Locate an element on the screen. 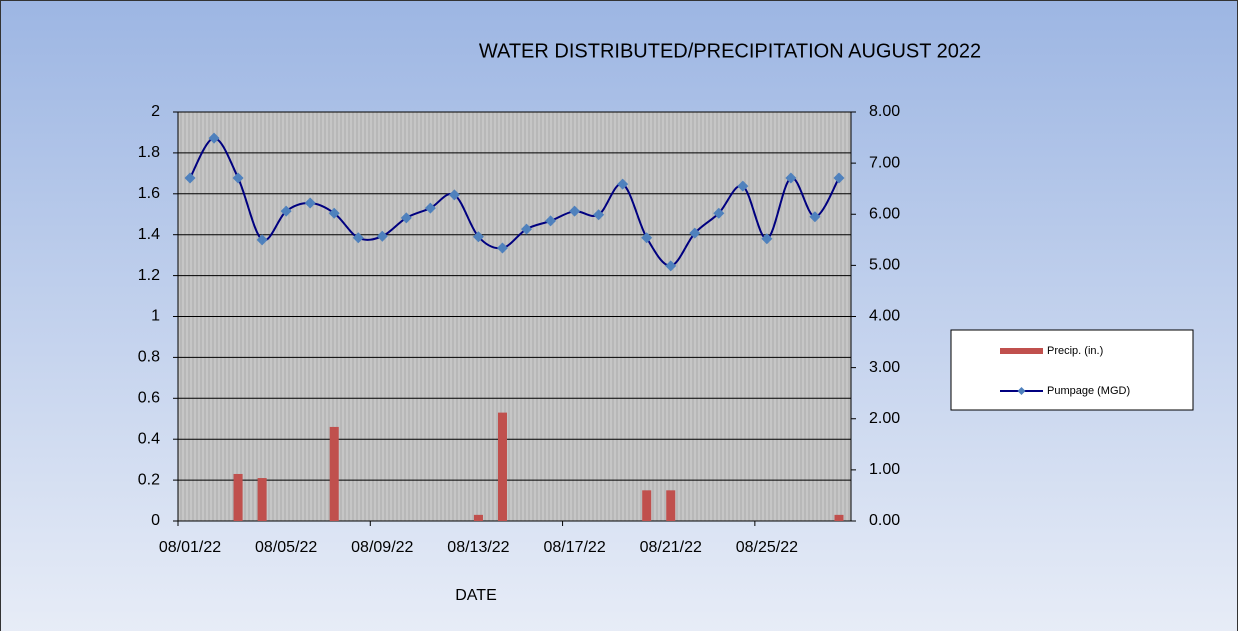 The height and width of the screenshot is (631, 1238). x-tick-label: 08/01/22 is located at coordinates (190, 547).